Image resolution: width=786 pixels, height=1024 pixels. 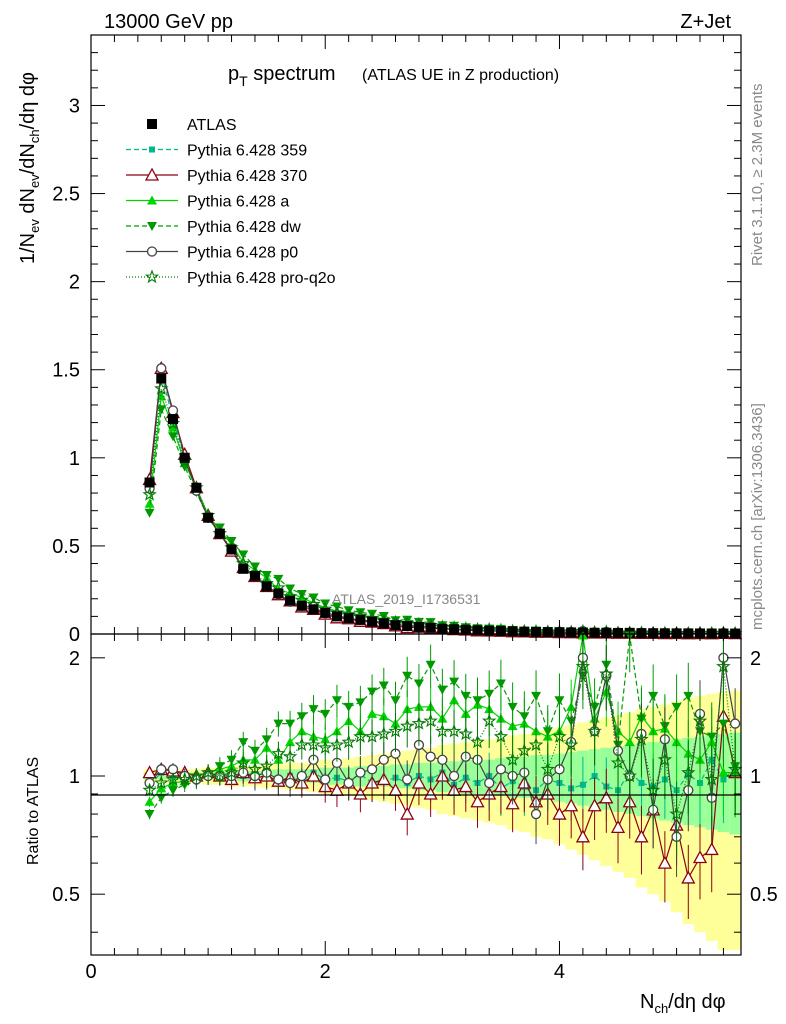 I want to click on legend-label-p370: Pythia 6.428 370, so click(x=247, y=176).